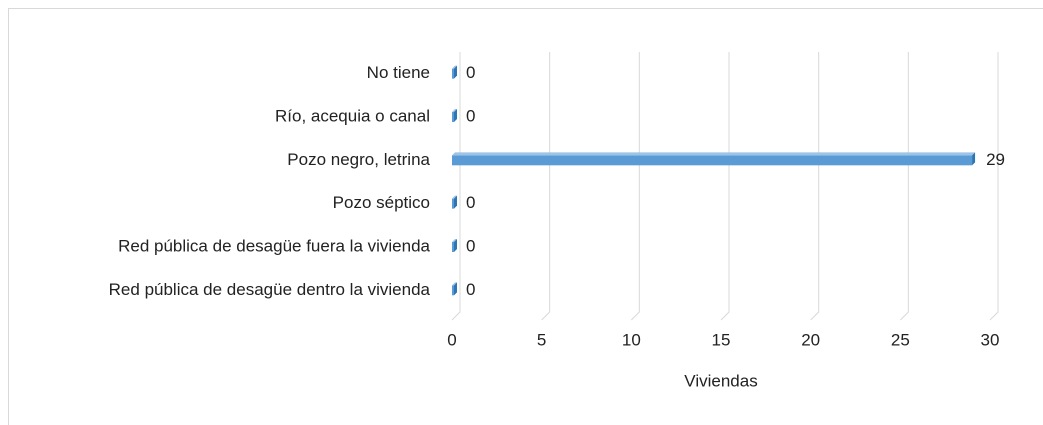  What do you see at coordinates (995, 159) in the screenshot?
I see `data-label: 29` at bounding box center [995, 159].